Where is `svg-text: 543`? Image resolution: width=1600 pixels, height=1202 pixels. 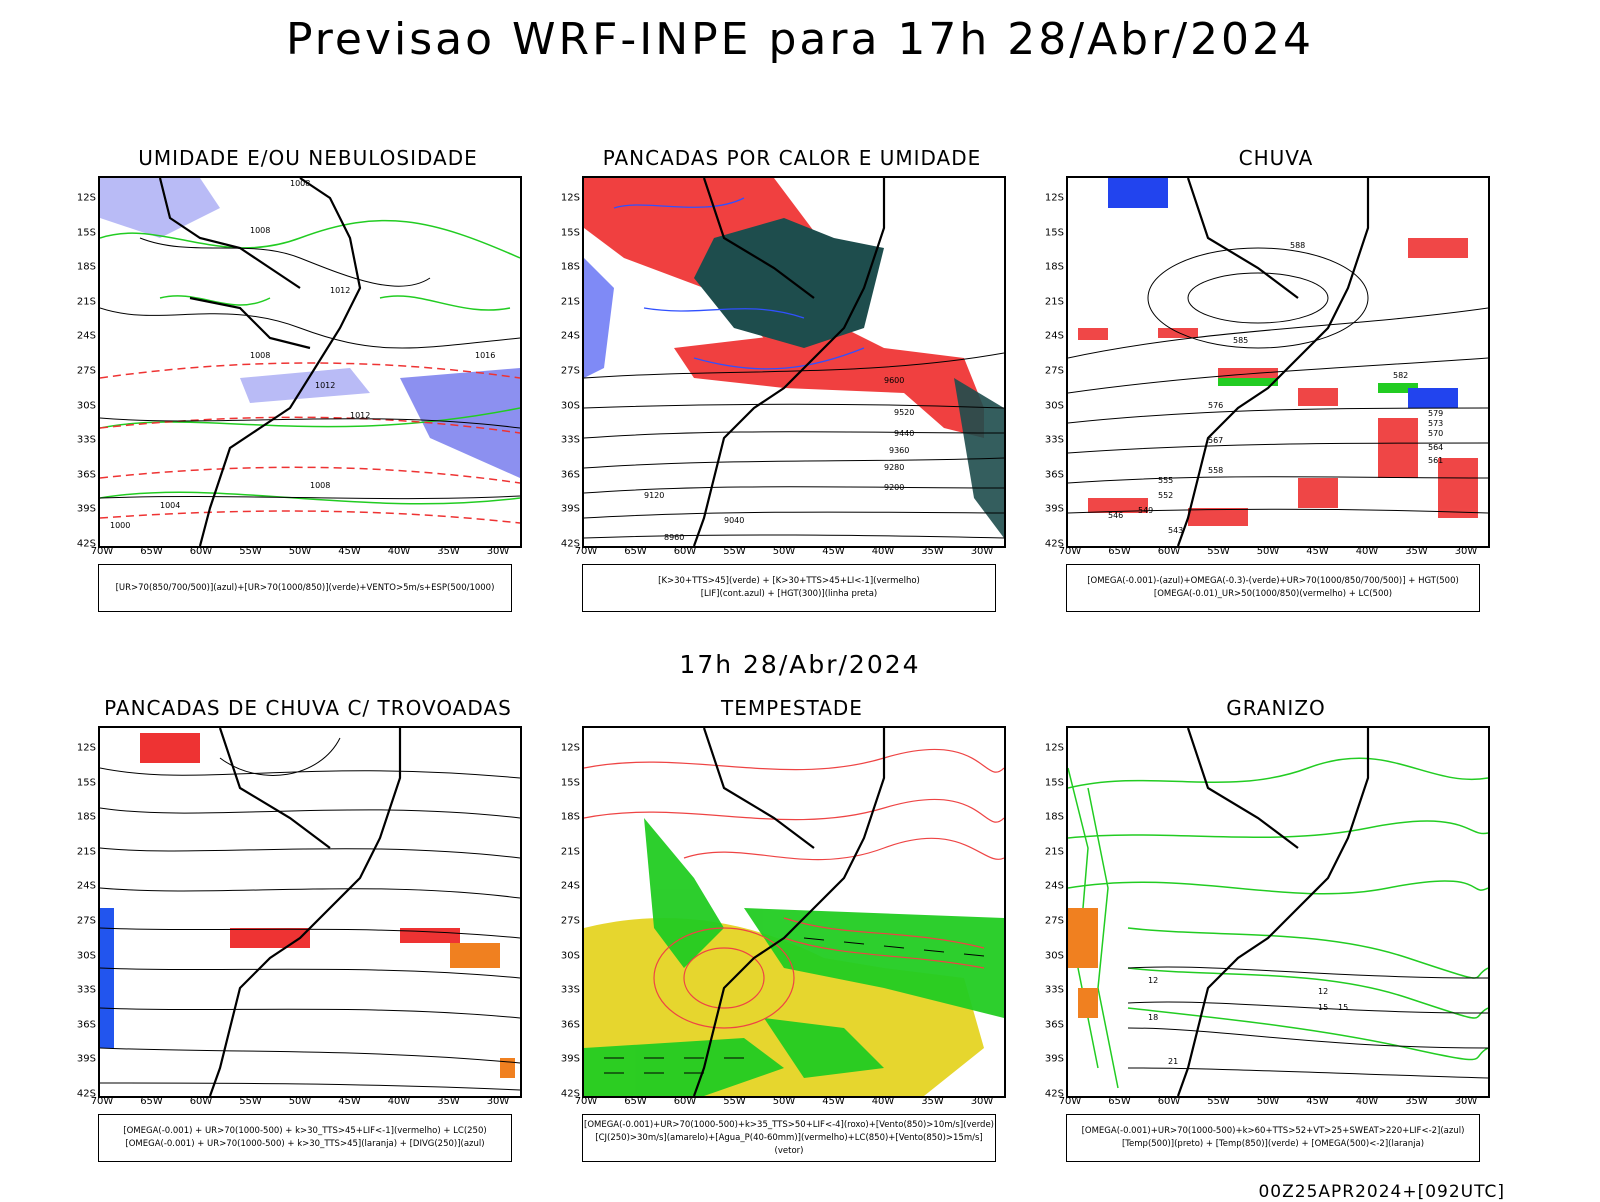 svg-text: 543 is located at coordinates (1175, 530).